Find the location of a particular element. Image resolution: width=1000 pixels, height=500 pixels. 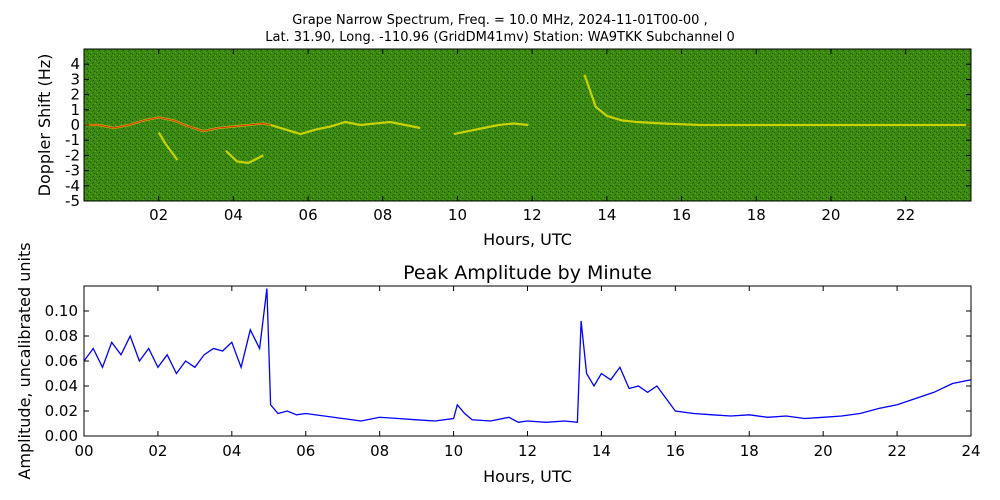

amplitude-y-tick-label: 0.10 is located at coordinates (61, 311).